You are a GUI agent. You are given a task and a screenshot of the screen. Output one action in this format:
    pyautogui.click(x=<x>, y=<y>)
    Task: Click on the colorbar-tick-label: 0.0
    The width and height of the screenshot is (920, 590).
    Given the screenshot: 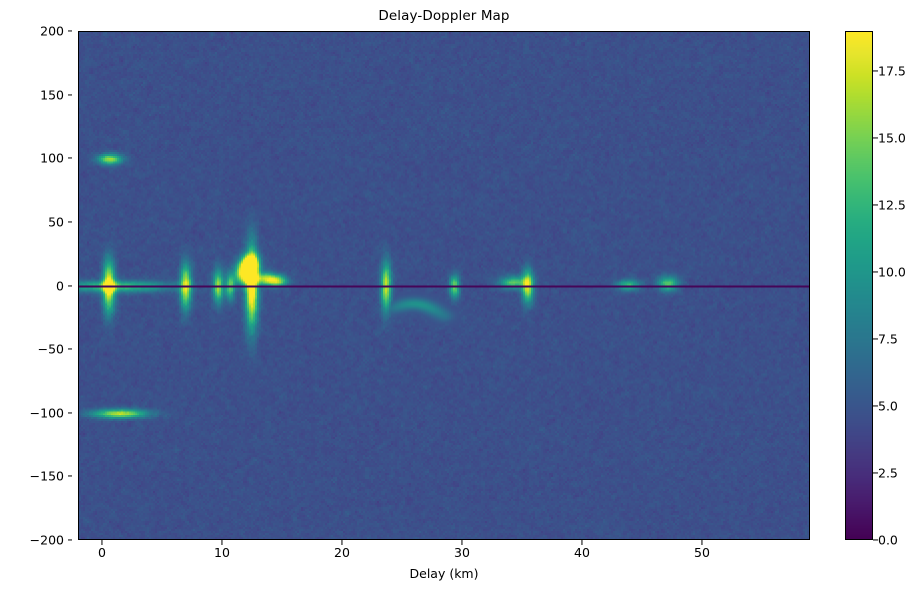 What is the action you would take?
    pyautogui.click(x=888, y=540)
    